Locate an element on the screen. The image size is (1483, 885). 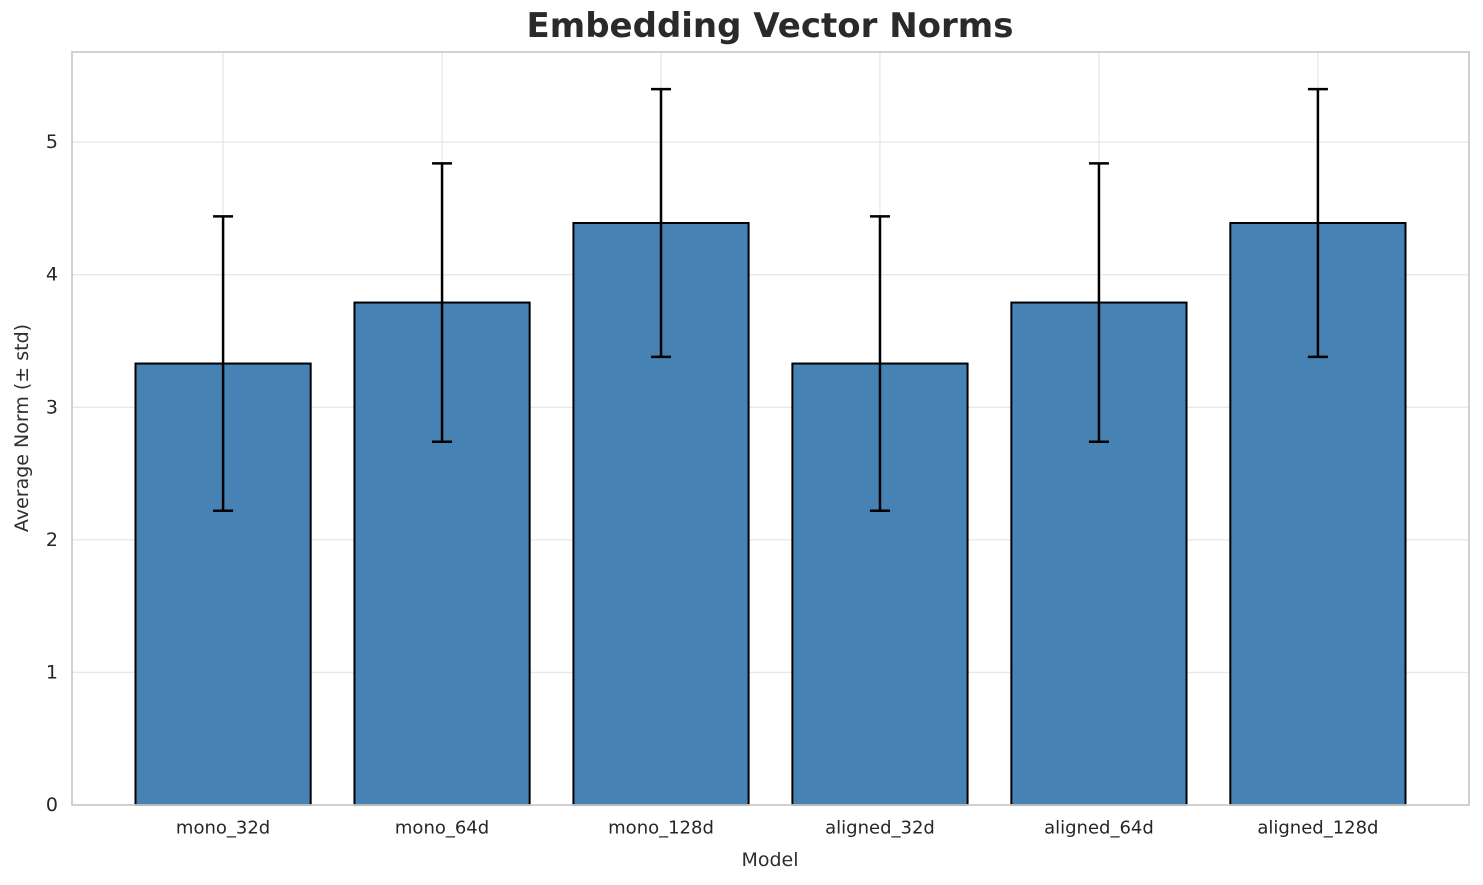
y-tick-label: 1 is located at coordinates (52, 672).